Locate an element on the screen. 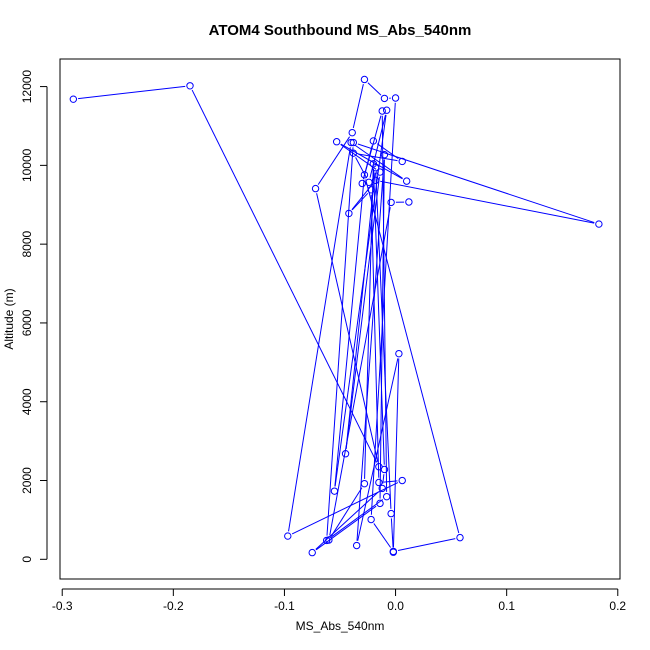  y-tick-label: 10000 is located at coordinates (27, 165).